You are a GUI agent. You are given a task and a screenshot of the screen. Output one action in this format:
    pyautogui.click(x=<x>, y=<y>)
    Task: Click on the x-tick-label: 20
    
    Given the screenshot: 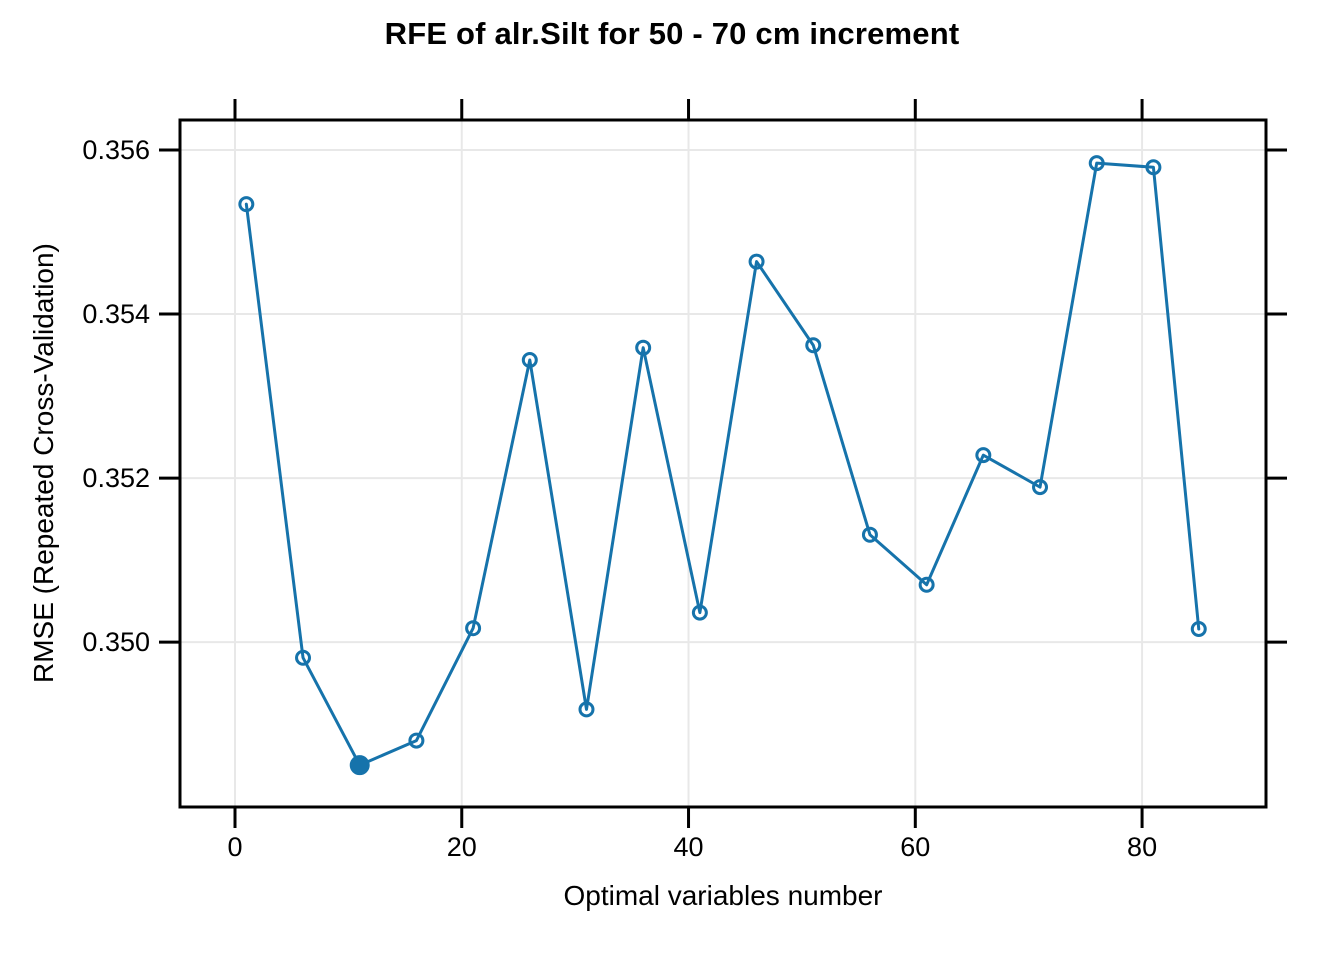 What is the action you would take?
    pyautogui.click(x=462, y=847)
    